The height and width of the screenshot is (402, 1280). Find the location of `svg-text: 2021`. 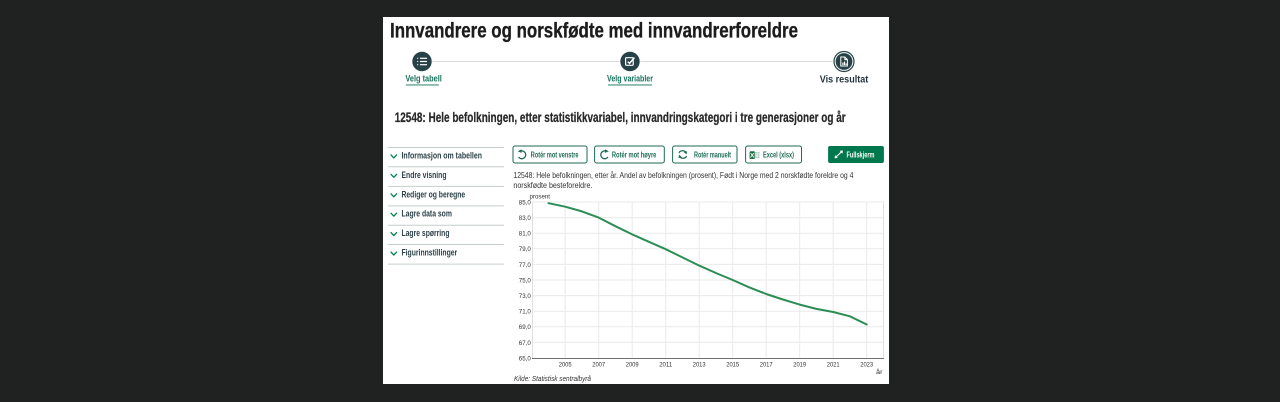

svg-text: 2021 is located at coordinates (833, 365).